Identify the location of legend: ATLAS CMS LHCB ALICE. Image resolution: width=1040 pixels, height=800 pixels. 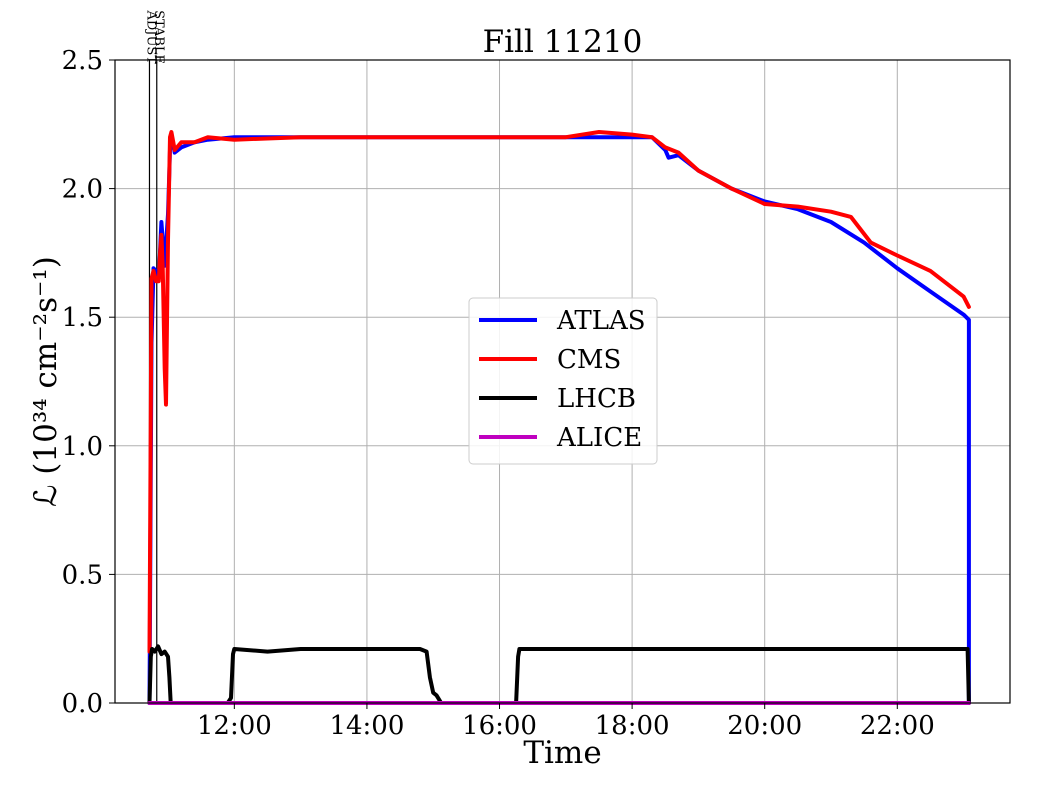
(563, 381).